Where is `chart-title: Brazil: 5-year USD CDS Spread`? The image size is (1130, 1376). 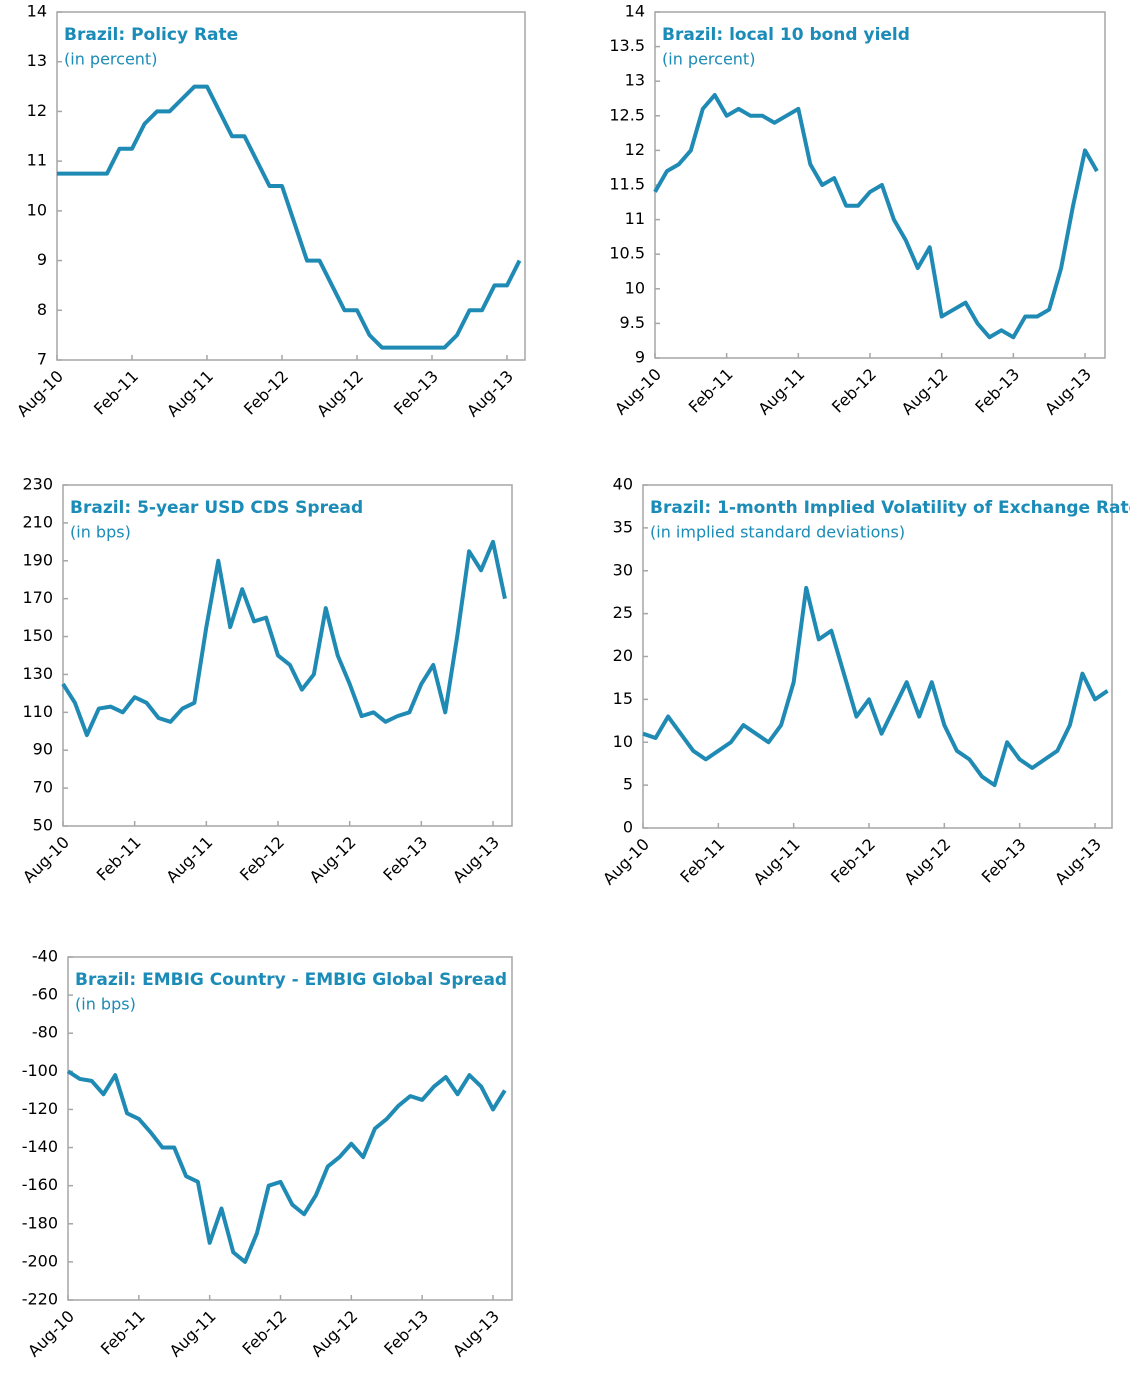
chart-title: Brazil: 5-year USD CDS Spread is located at coordinates (216, 508).